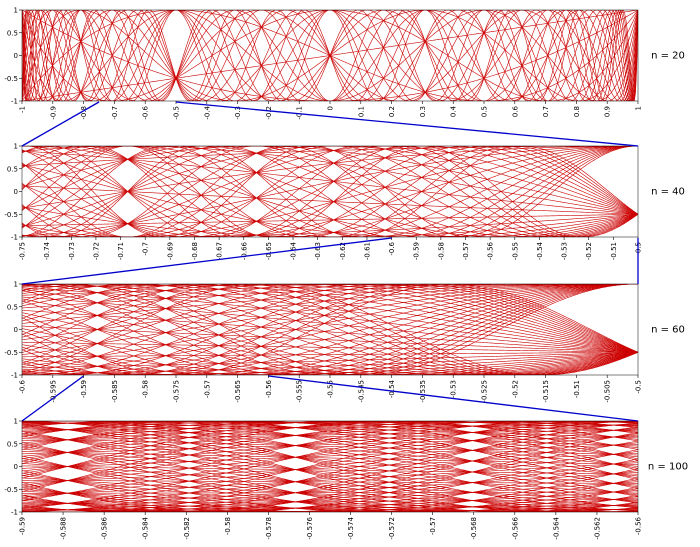 The height and width of the screenshot is (547, 700). Describe the element at coordinates (206, 261) in the screenshot. I see `zoom-line` at that location.